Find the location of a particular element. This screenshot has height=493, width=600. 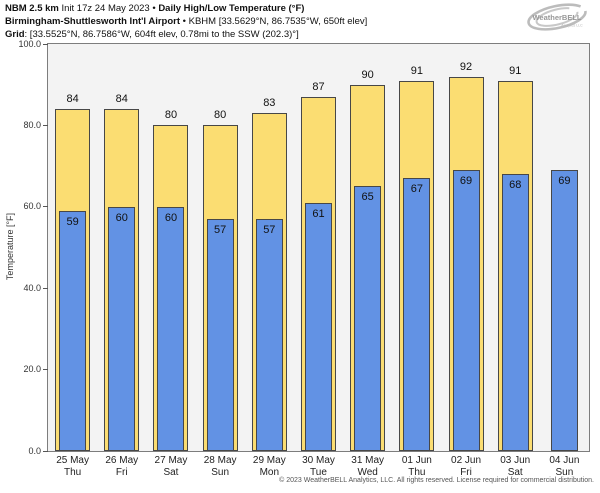

y-axis-tick-label: 20.0 is located at coordinates (32, 369).